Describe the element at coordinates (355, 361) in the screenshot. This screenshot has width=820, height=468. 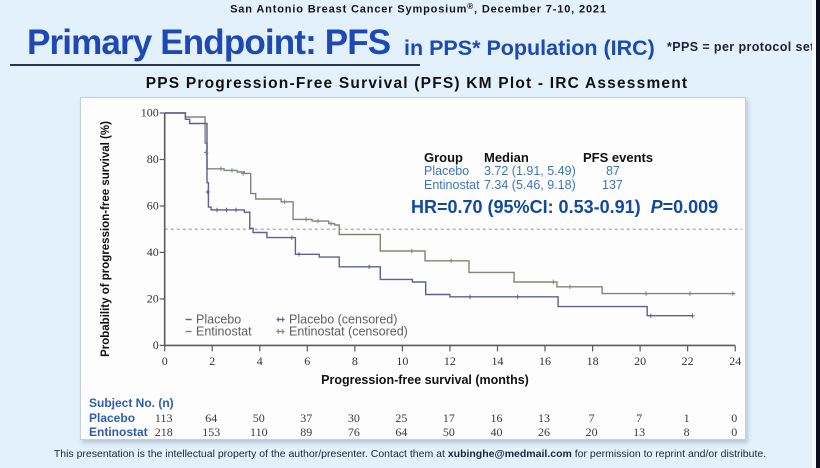
I see `svg-text: 8` at that location.